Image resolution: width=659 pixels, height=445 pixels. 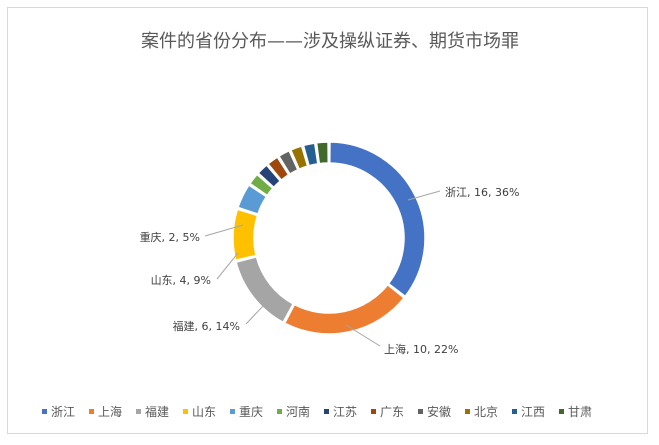 What do you see at coordinates (322, 268) in the screenshot?
I see `leader-lines` at bounding box center [322, 268].